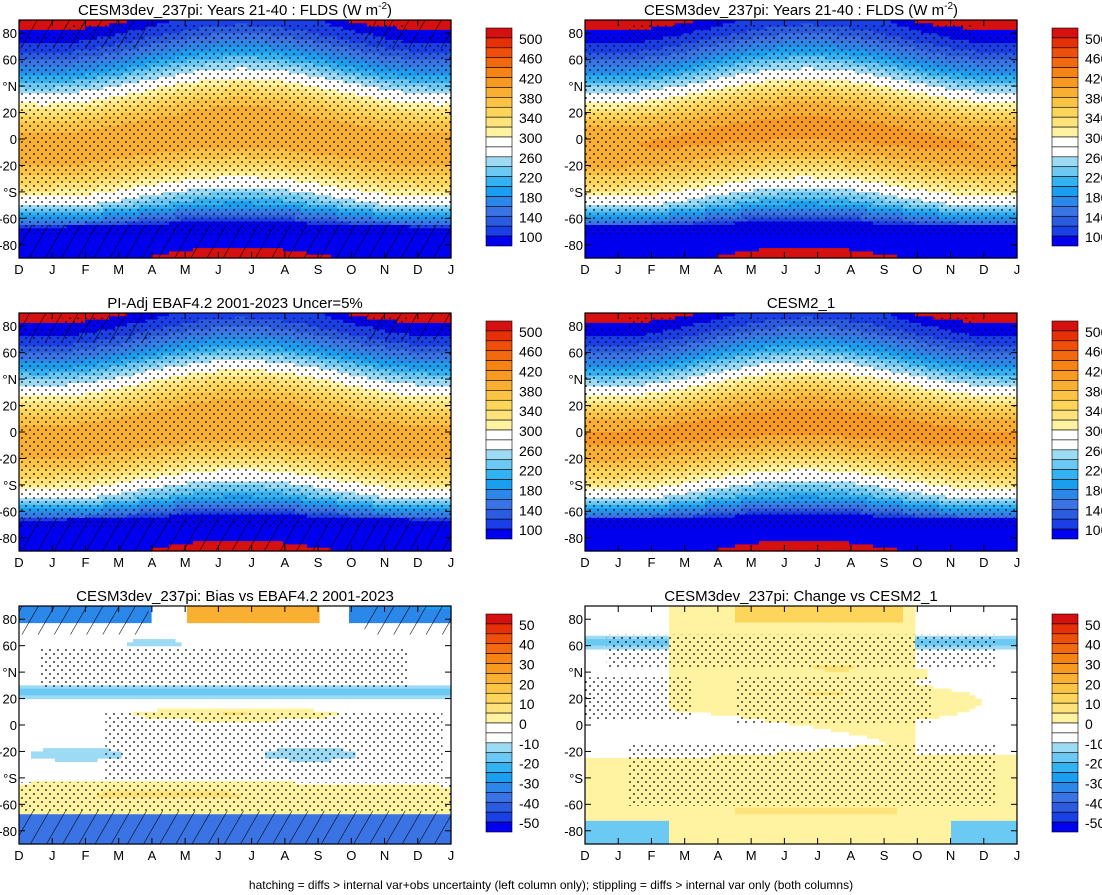 The height and width of the screenshot is (895, 1102). Describe the element at coordinates (531, 118) in the screenshot. I see `colorbar-label: 340` at that location.